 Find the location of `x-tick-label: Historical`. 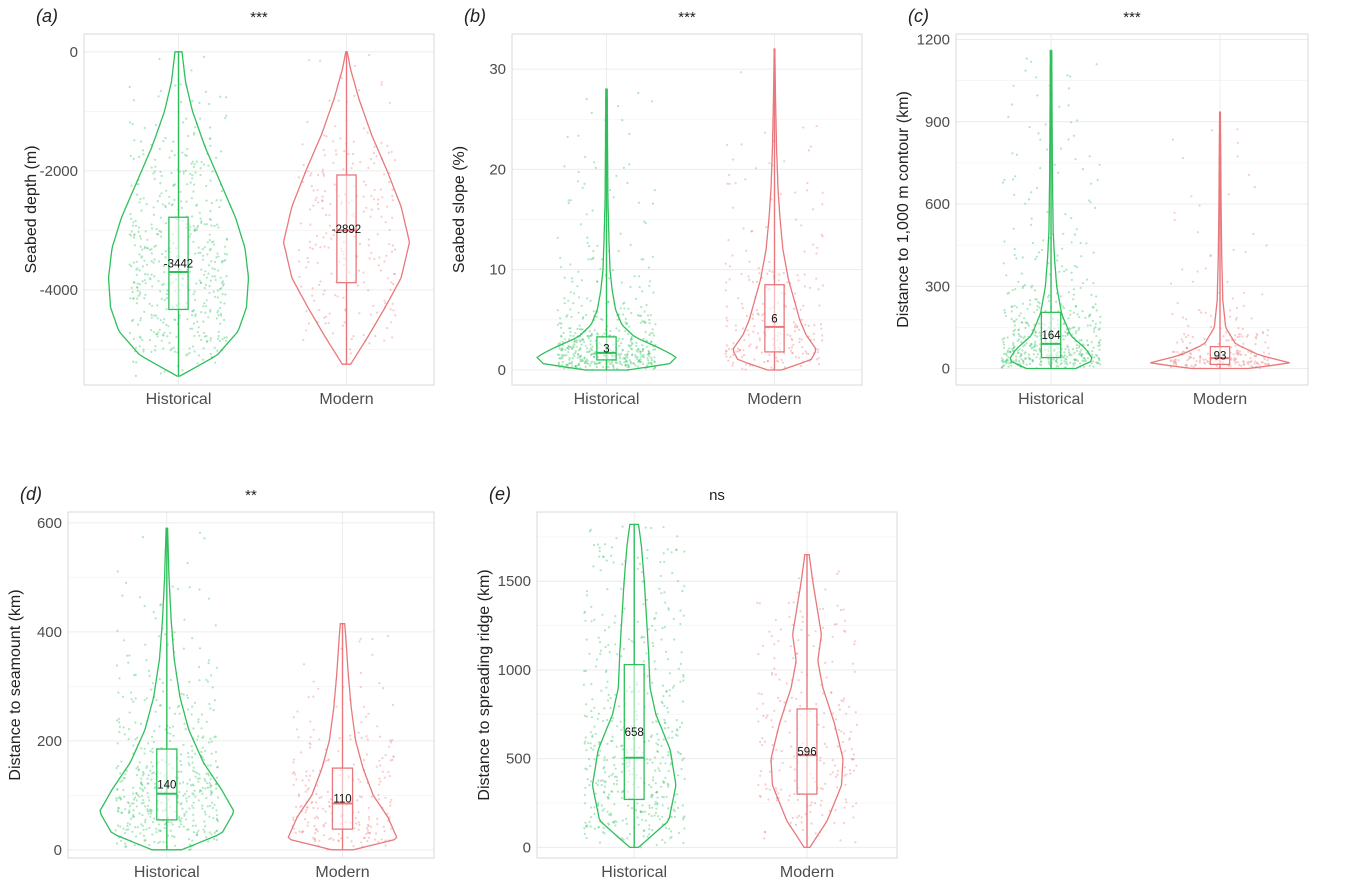

x-tick-label: Historical is located at coordinates (1051, 399).